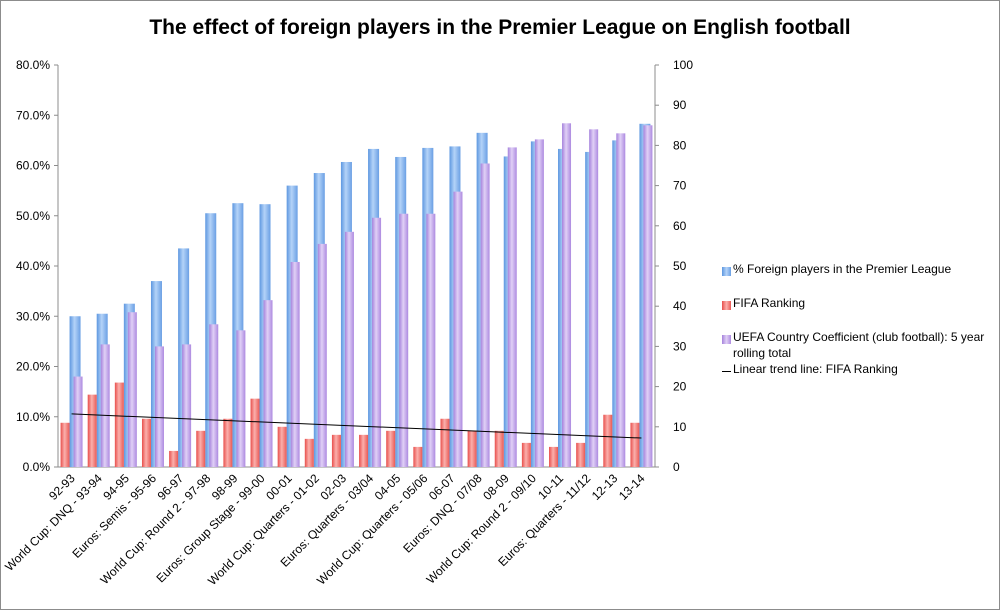 The height and width of the screenshot is (610, 1000). Describe the element at coordinates (680, 427) in the screenshot. I see `right-axis-tick-label: 10` at that location.